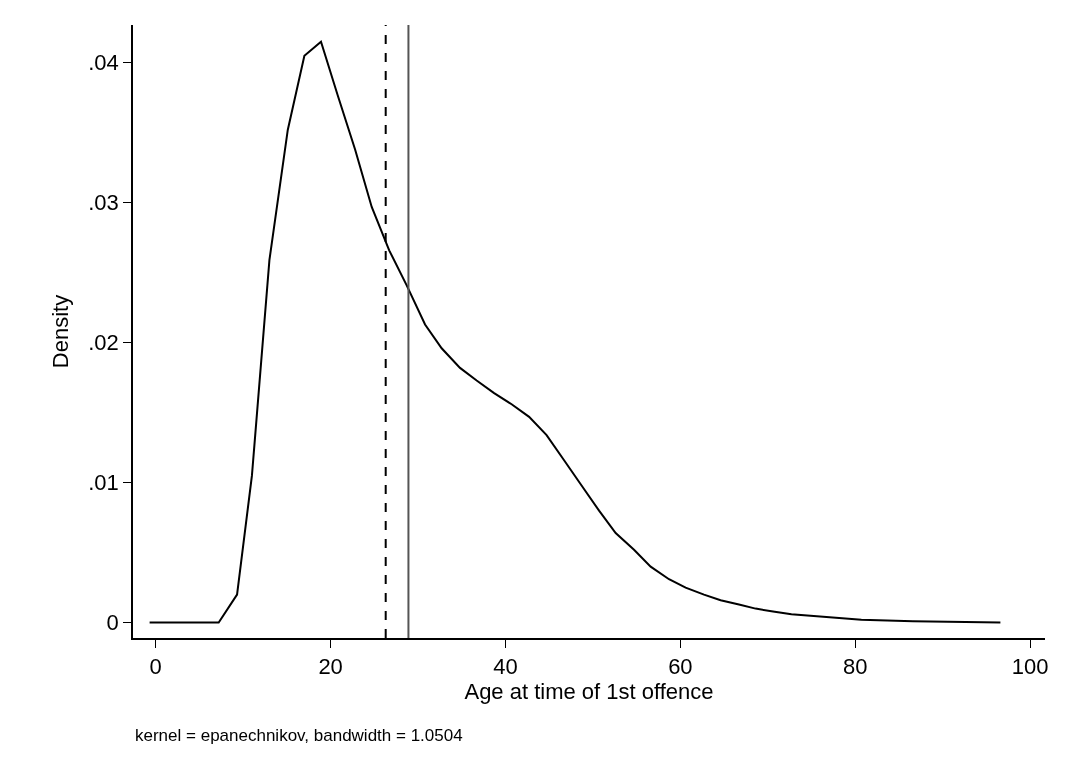 The height and width of the screenshot is (775, 1073). I want to click on y-axis-title: Density, so click(60, 331).